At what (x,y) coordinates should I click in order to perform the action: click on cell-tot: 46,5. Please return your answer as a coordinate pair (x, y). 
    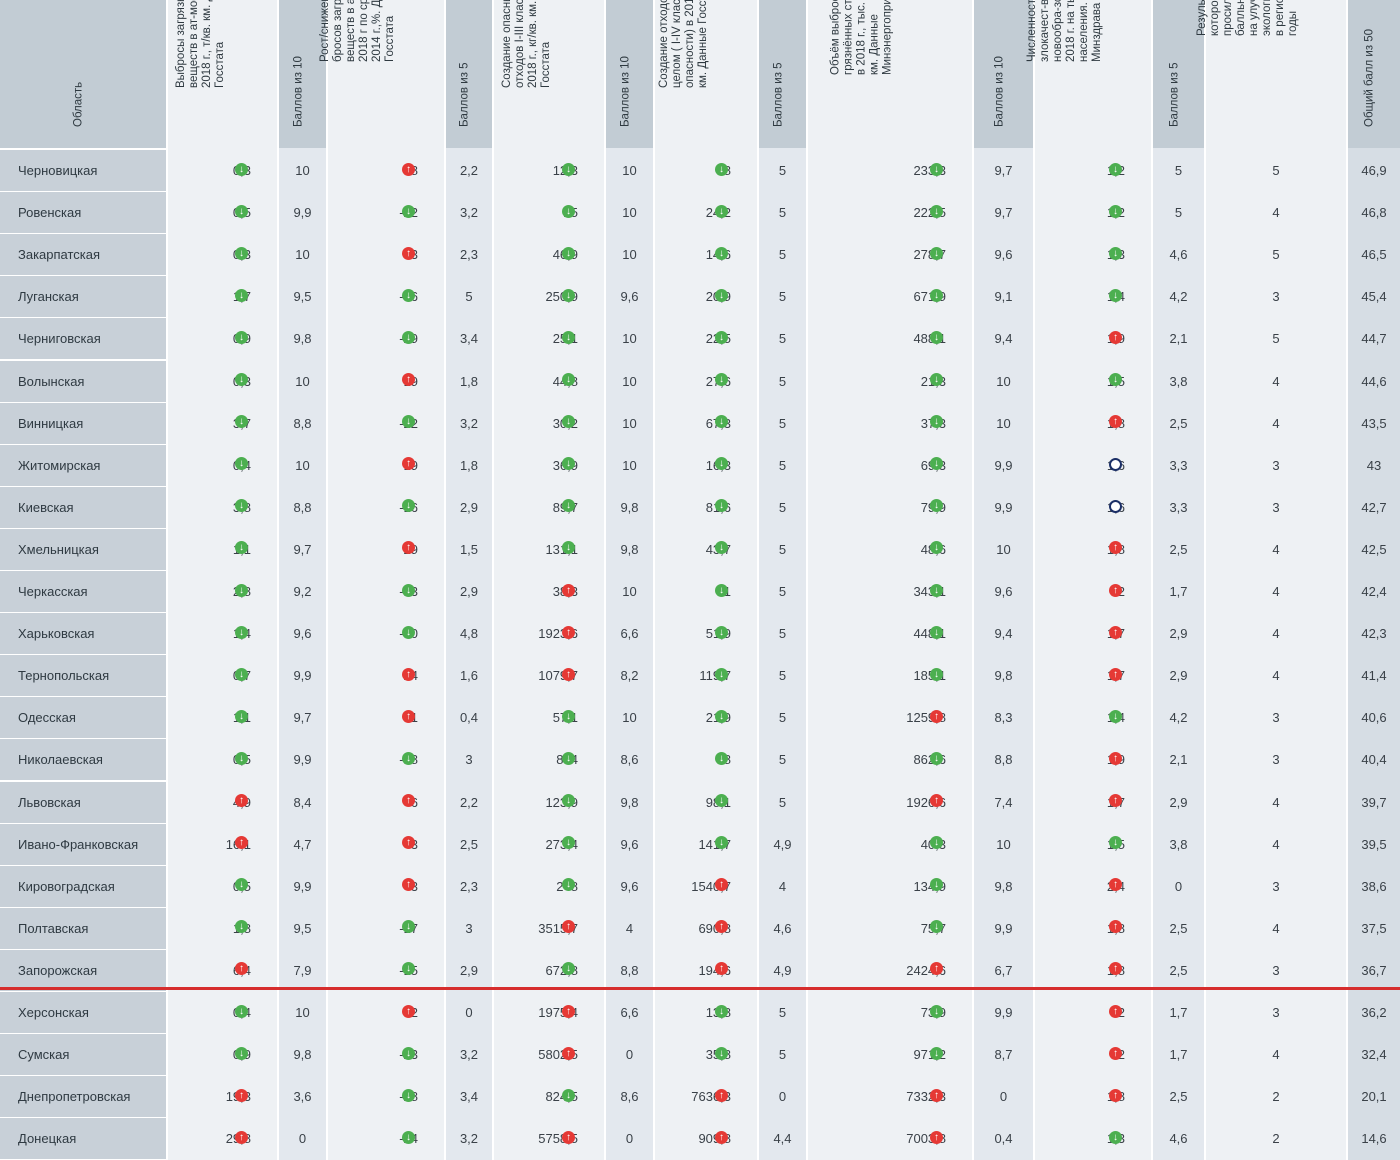
    Looking at the image, I should click on (1374, 254).